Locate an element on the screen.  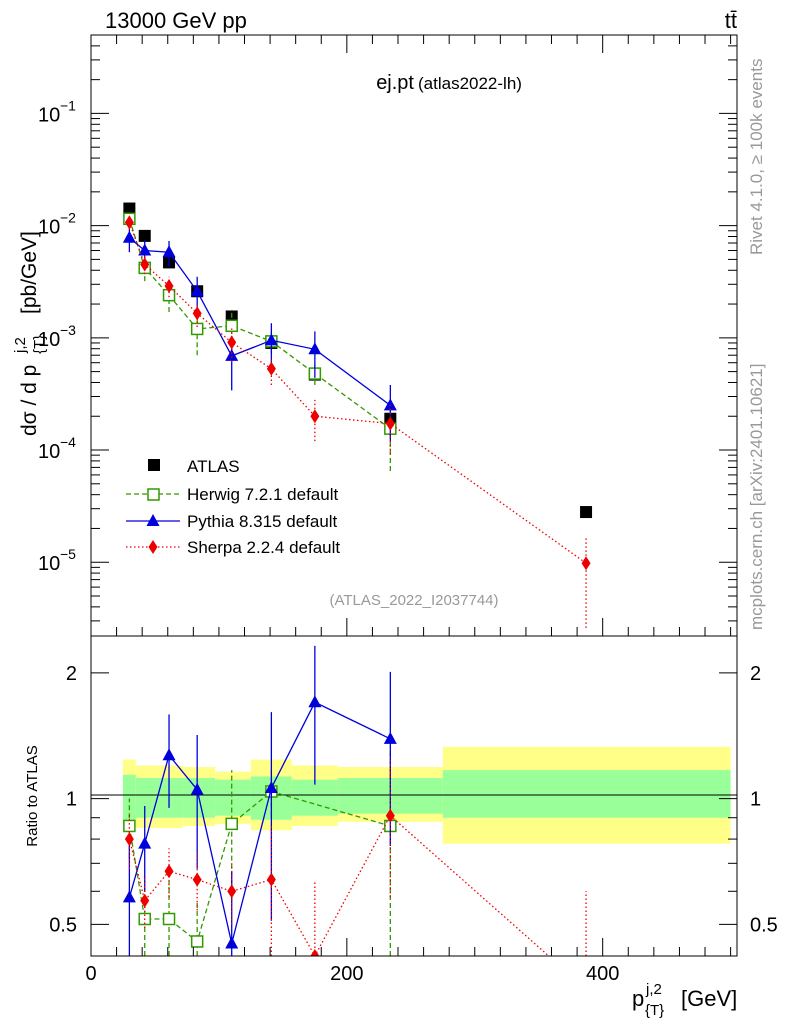
main-y-tick-label: 10 −4 is located at coordinates (57, 448).